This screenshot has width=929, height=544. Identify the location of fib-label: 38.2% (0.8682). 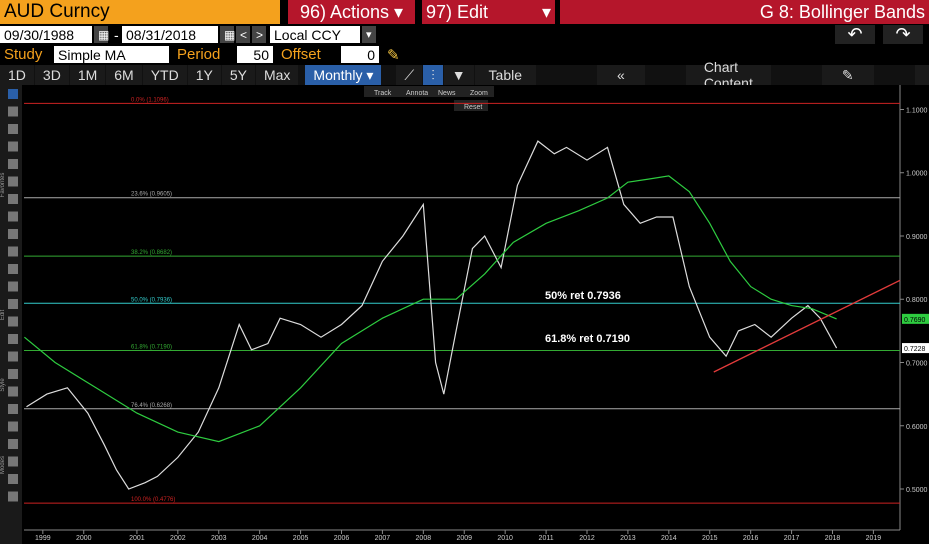
(151, 253).